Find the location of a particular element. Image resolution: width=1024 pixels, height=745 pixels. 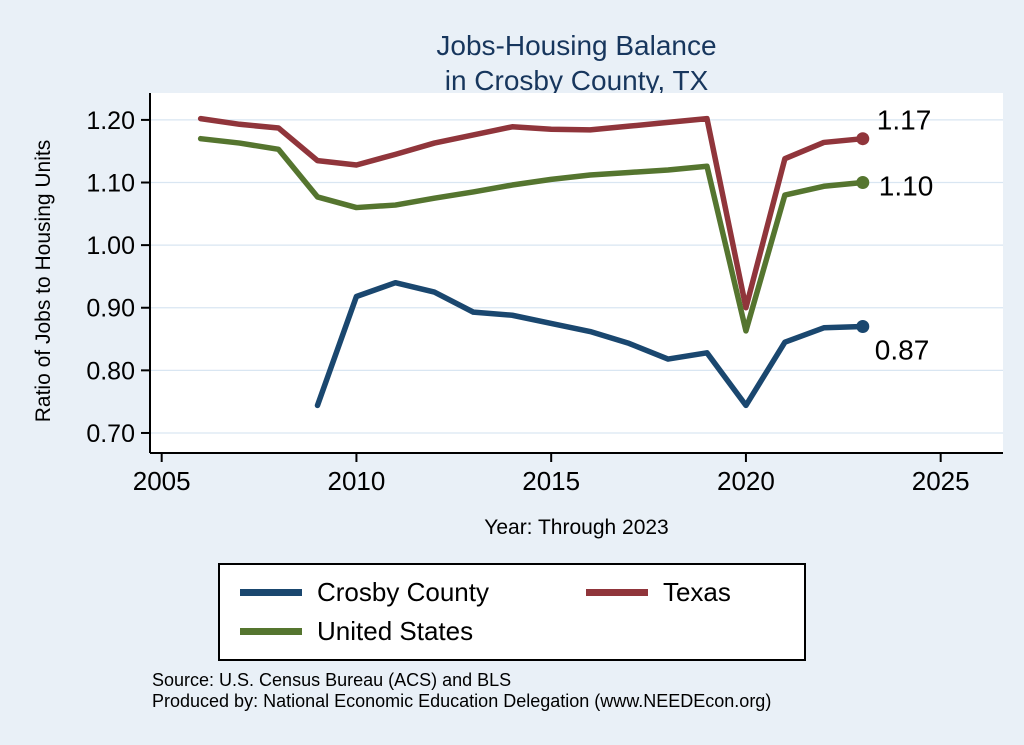

legend-swatch-texas is located at coordinates (616, 592).